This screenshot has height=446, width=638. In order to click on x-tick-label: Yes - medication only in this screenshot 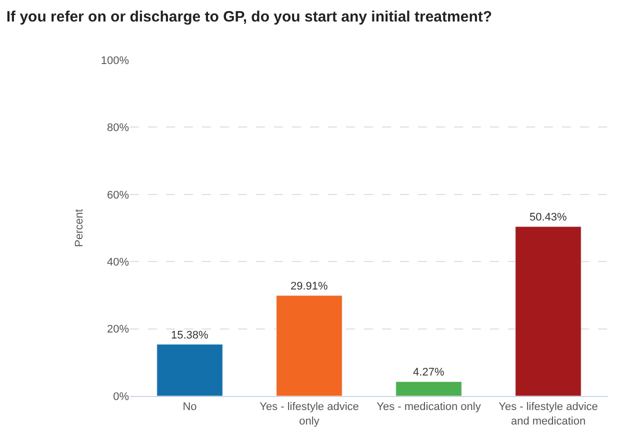, I will do `click(429, 407)`.